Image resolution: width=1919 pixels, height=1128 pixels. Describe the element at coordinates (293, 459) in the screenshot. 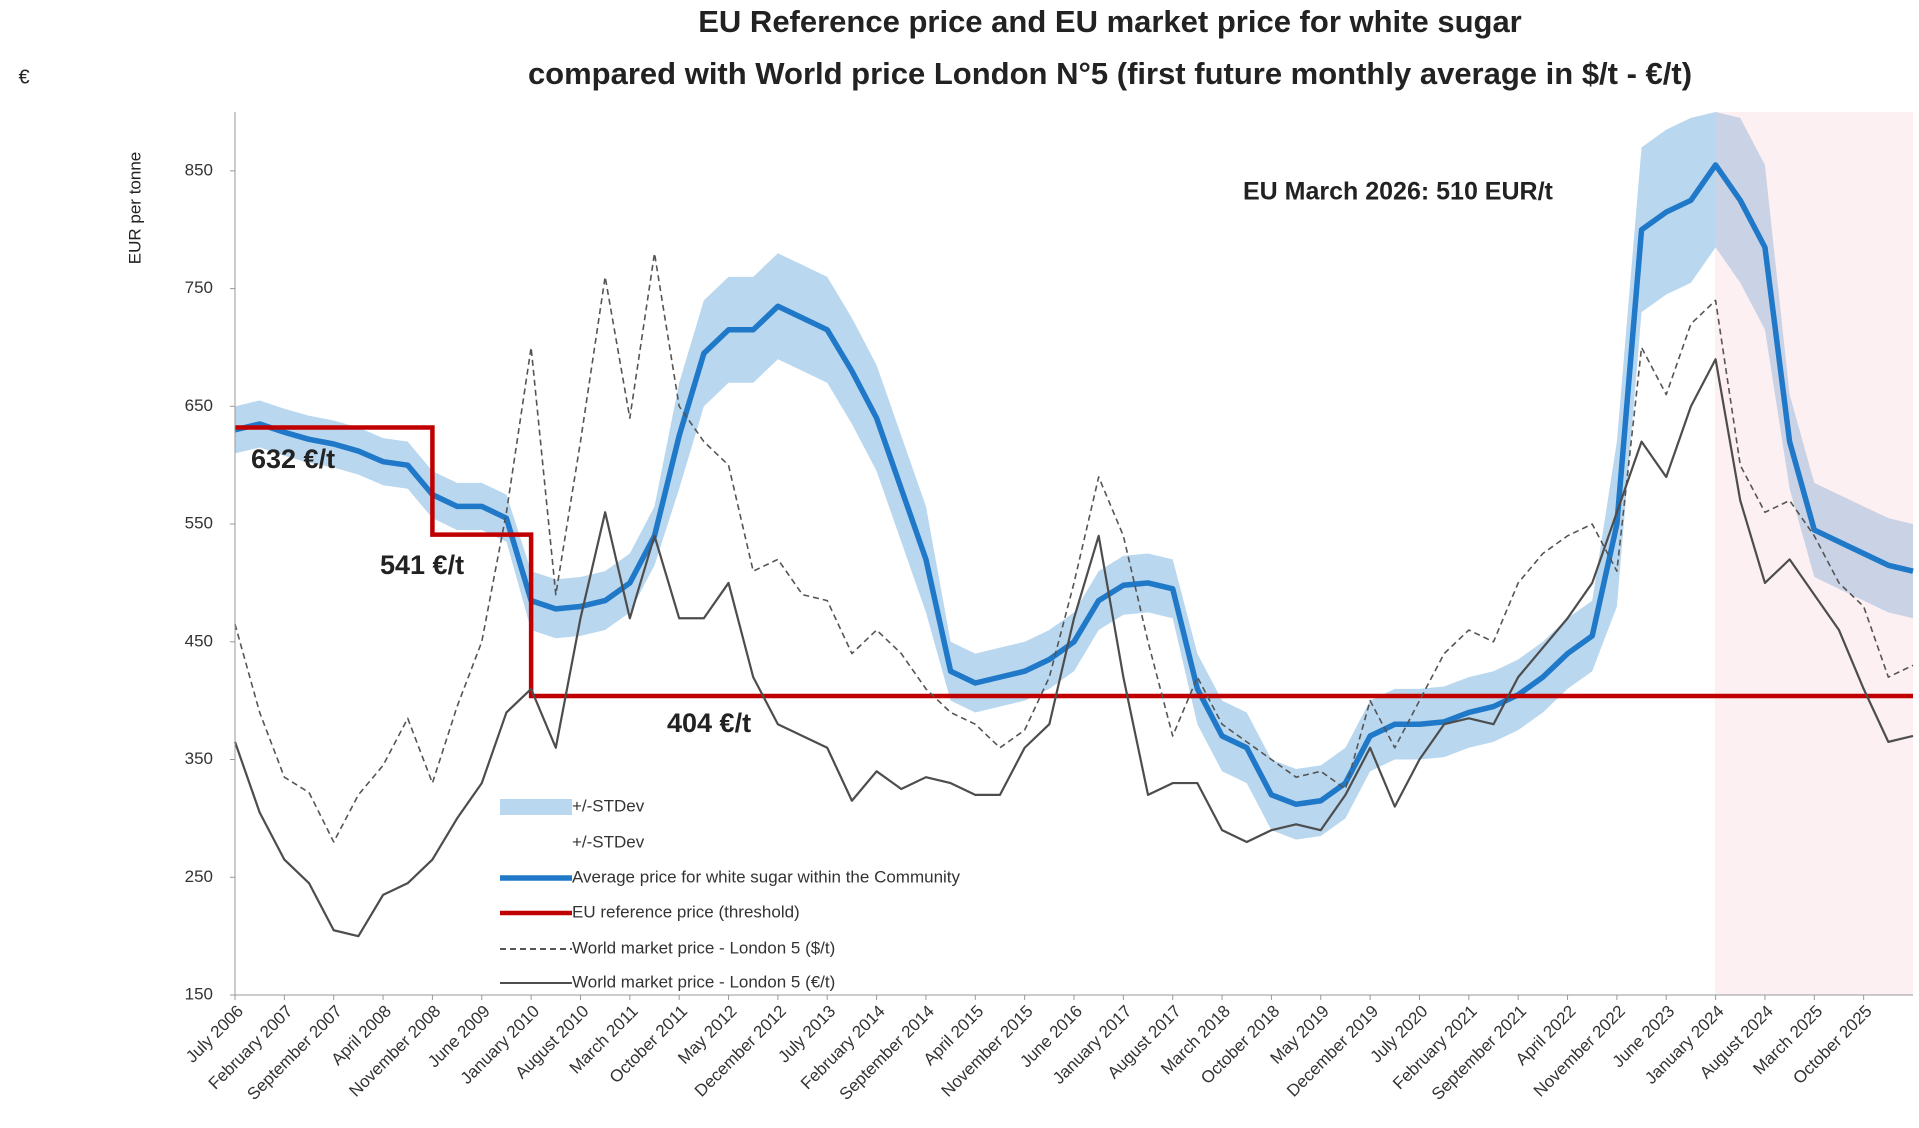

I see `annotation: 632 €/t` at that location.